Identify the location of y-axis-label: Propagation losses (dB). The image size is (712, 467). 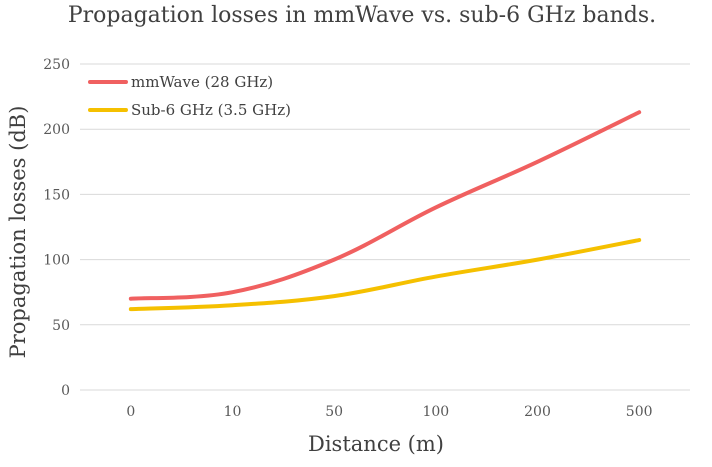
(18, 232).